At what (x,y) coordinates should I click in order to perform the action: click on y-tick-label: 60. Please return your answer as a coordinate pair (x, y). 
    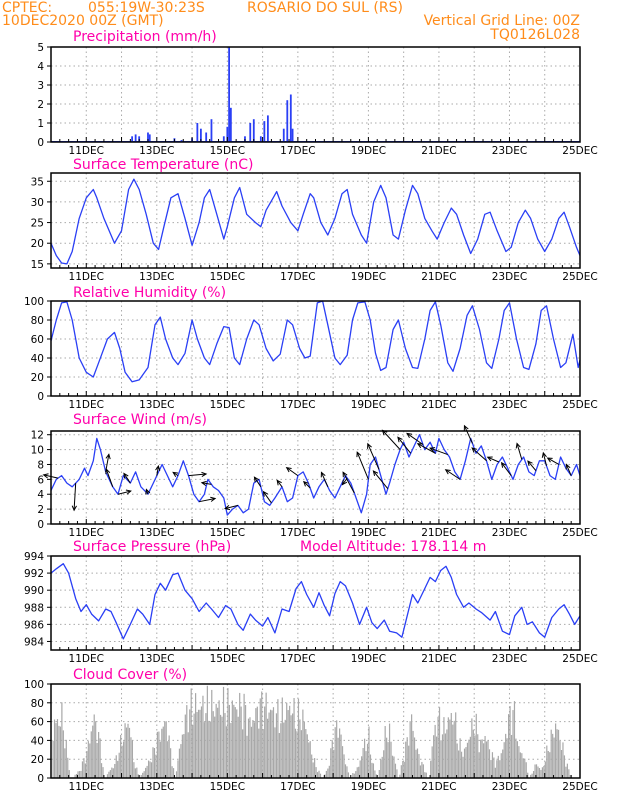
    Looking at the image, I should click on (37, 723).